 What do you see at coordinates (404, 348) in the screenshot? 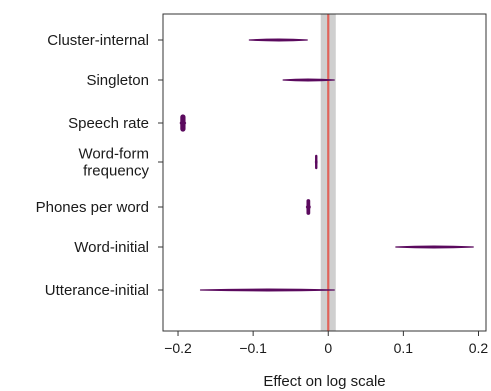
I see `x-tick-label: 0.1` at bounding box center [404, 348].